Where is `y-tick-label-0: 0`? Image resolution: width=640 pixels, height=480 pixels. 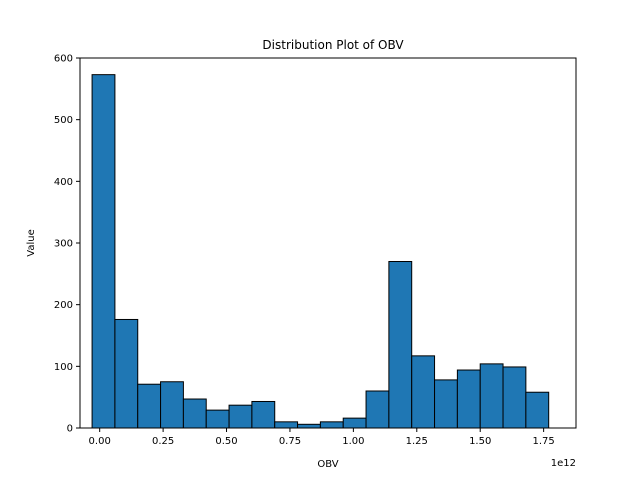 y-tick-label-0: 0 is located at coordinates (70, 429).